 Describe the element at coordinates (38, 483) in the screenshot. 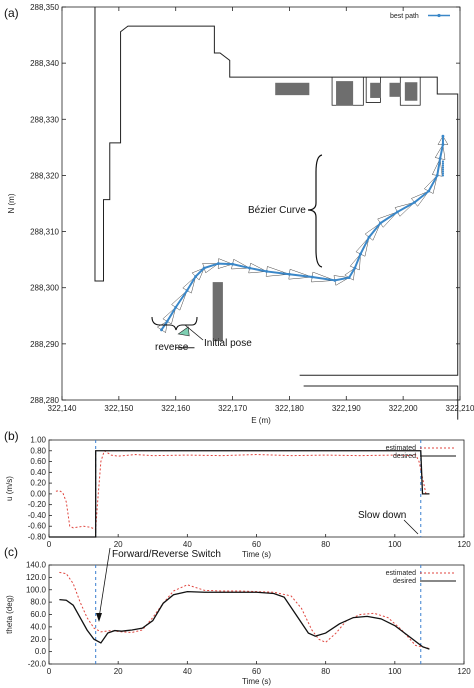

I see `y-tick-label: 0.20` at that location.